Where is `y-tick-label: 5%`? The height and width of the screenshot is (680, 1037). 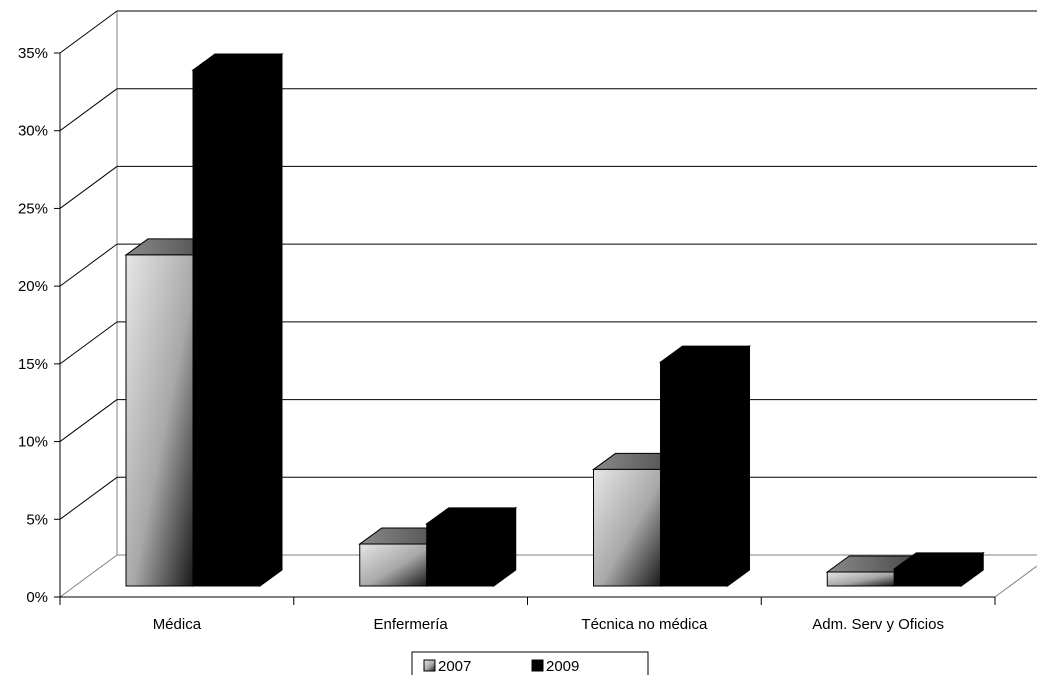
y-tick-label: 5% is located at coordinates (37, 519).